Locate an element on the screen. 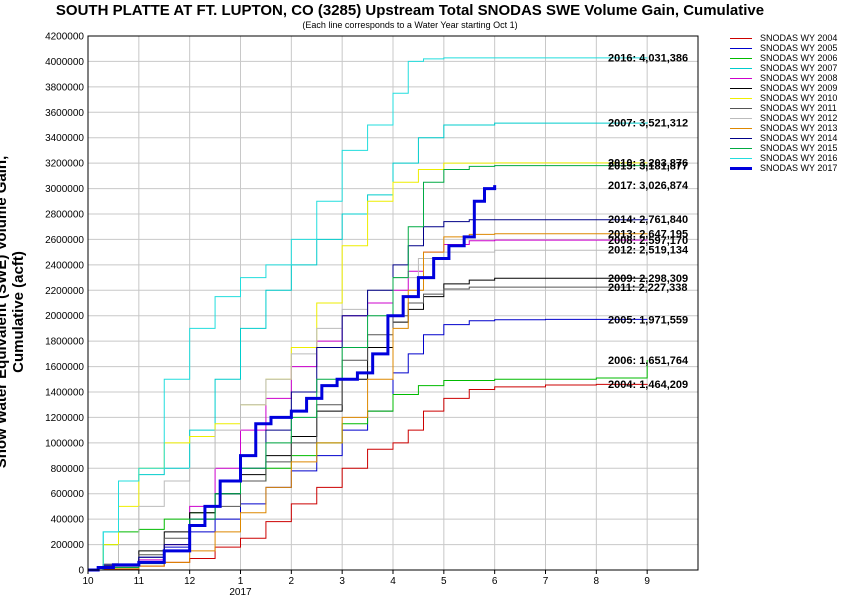 The height and width of the screenshot is (600, 850). x-tick-label: 7 is located at coordinates (546, 581).